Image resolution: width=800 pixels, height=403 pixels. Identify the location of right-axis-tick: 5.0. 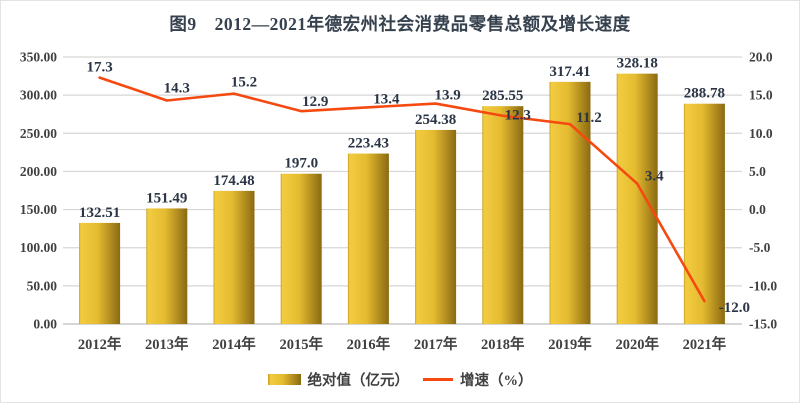
(757, 171).